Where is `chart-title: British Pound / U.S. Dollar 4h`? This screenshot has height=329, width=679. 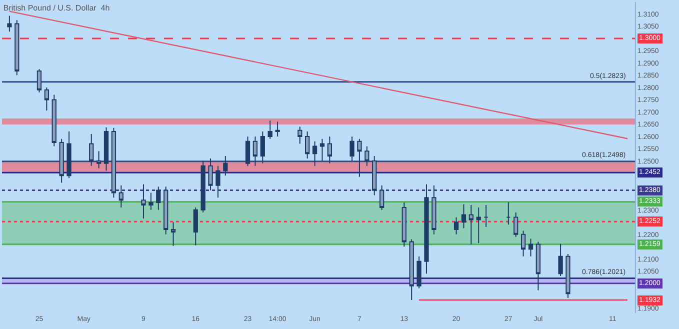 chart-title: British Pound / U.S. Dollar 4h is located at coordinates (56, 8).